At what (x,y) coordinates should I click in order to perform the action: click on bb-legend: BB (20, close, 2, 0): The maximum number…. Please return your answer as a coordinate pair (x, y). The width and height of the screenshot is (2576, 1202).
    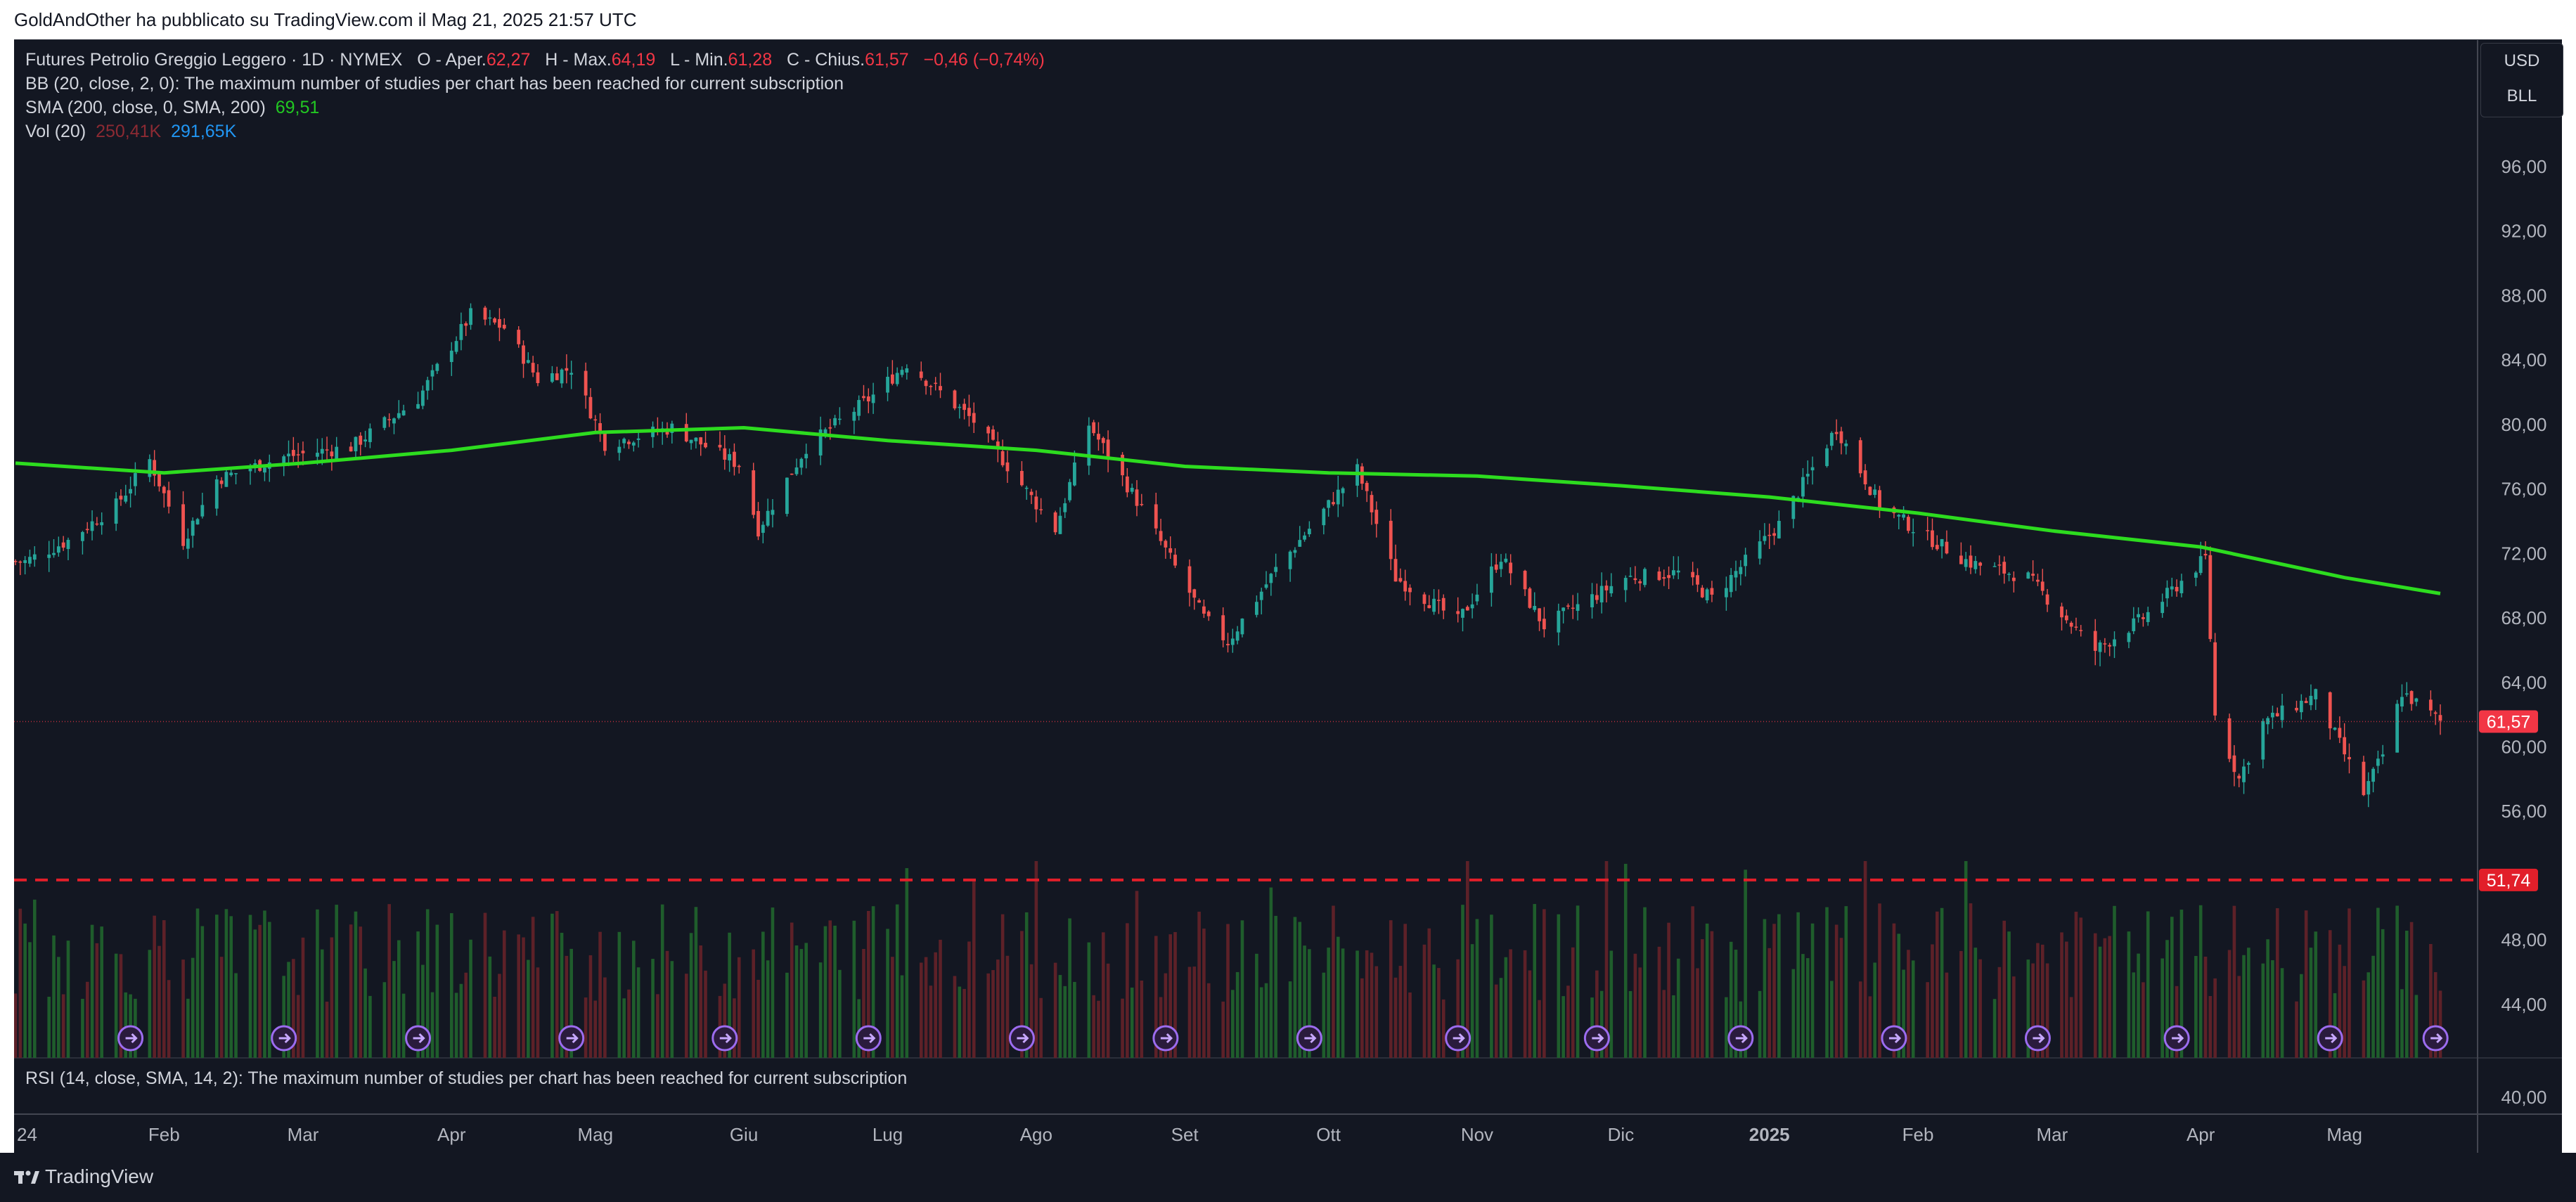
    Looking at the image, I should click on (434, 84).